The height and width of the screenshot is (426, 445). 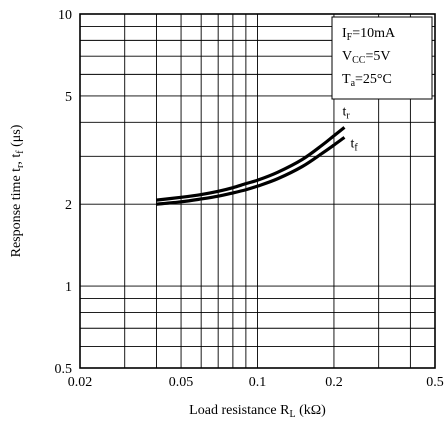 I want to click on x-tick-label: 0.5, so click(x=435, y=382).